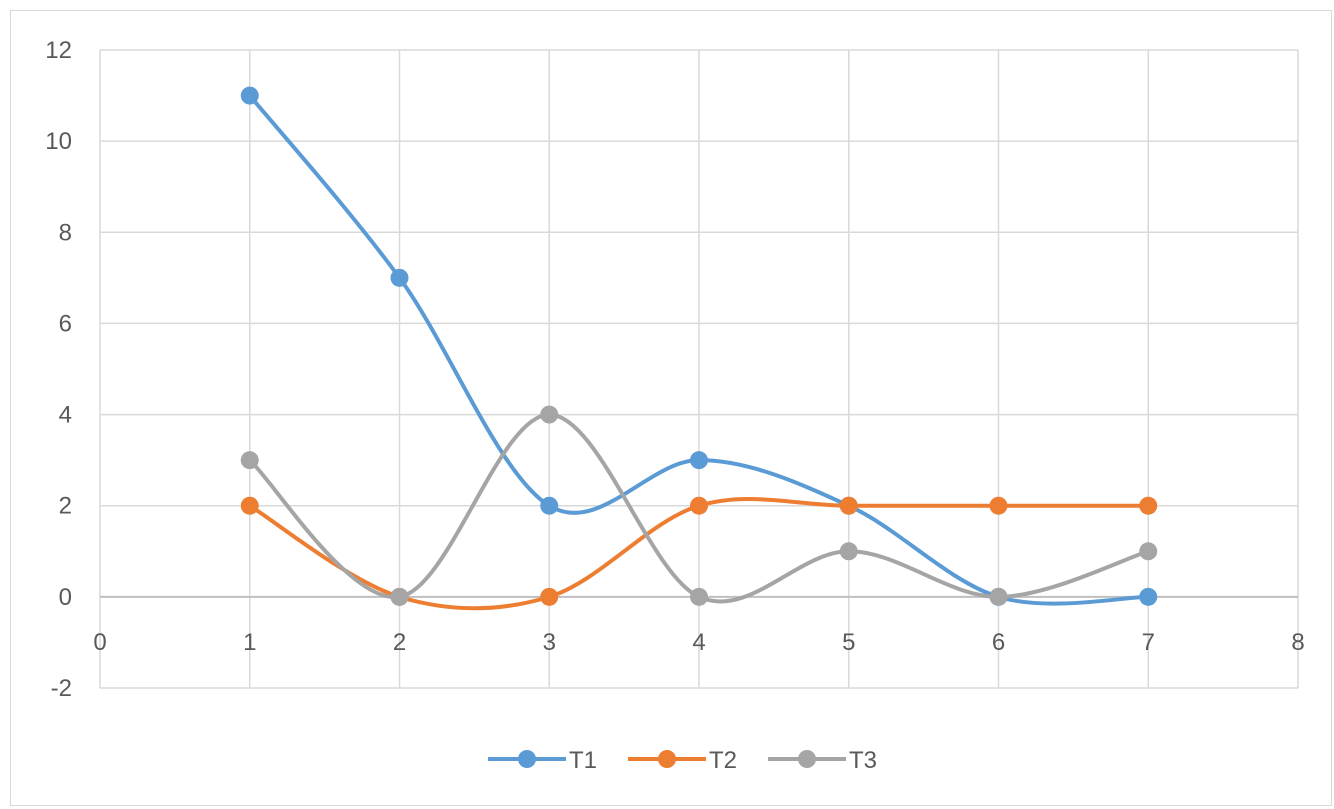 This screenshot has height=809, width=1334. I want to click on x-axis-tick-labels: 0 1 2 3 4 5 6 7 8, so click(698, 642).